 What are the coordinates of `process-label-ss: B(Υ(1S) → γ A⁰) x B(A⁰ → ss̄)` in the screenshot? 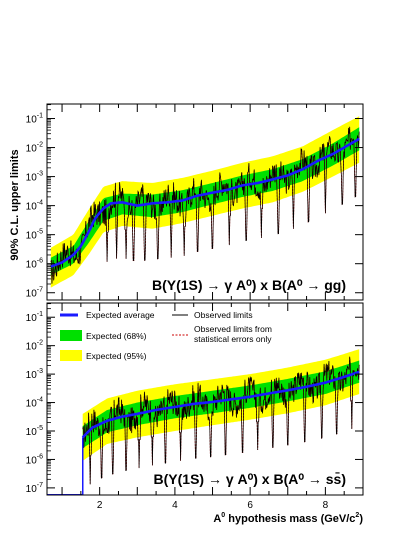 It's located at (250, 478).